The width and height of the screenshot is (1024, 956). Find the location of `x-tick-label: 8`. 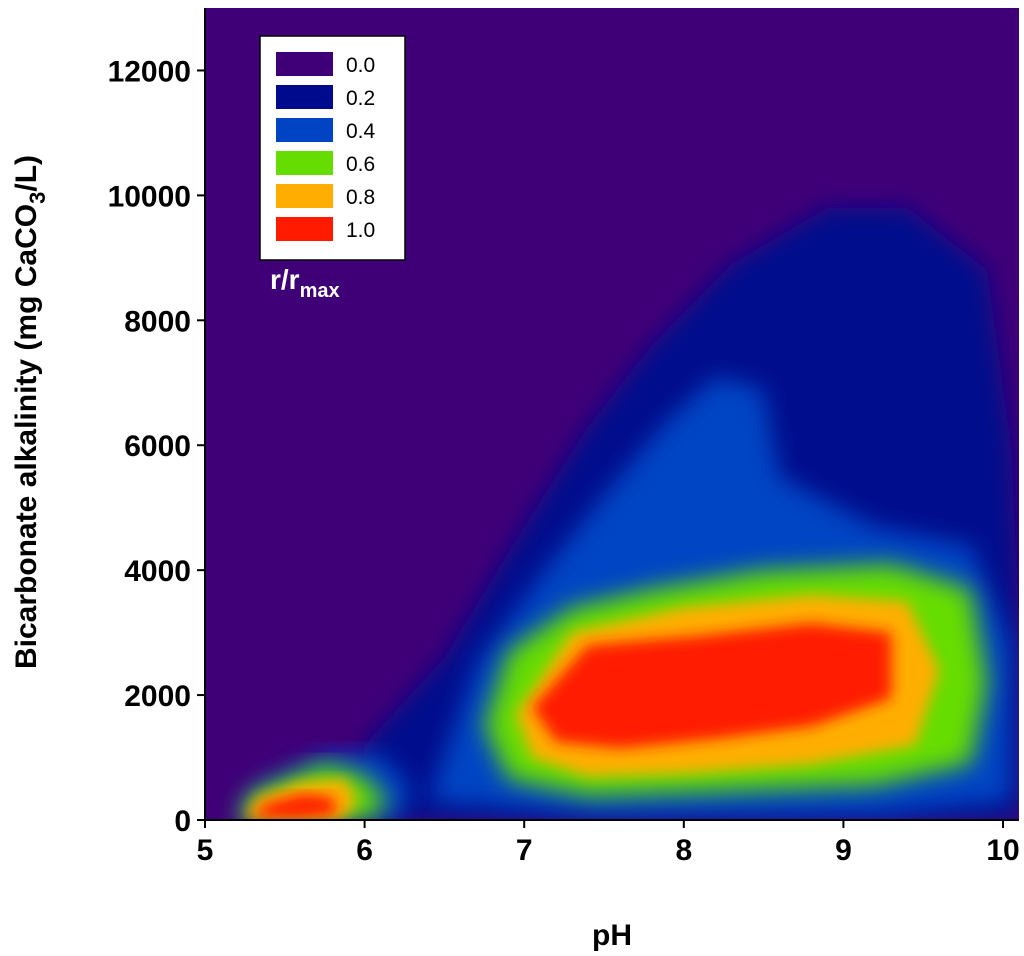

x-tick-label: 8 is located at coordinates (683, 850).